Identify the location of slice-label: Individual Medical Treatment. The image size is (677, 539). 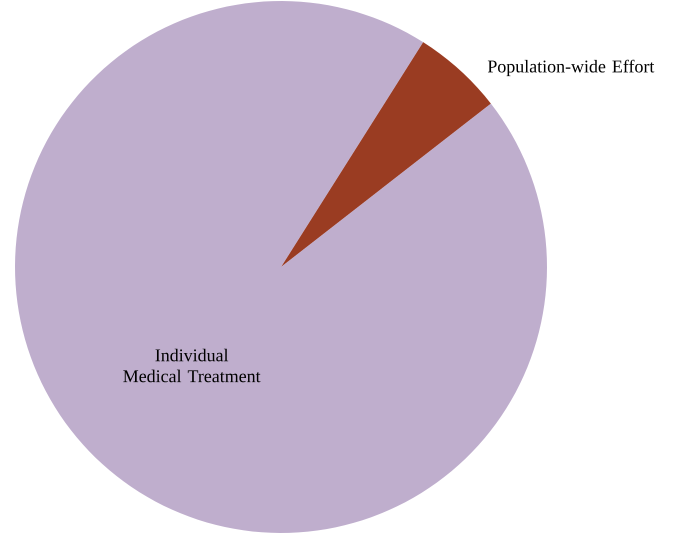
(191, 365).